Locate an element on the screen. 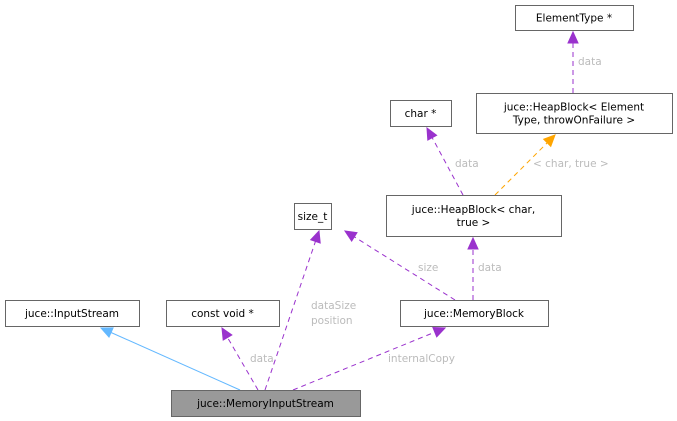  node-const-void-ptr: const void * is located at coordinates (223, 313).